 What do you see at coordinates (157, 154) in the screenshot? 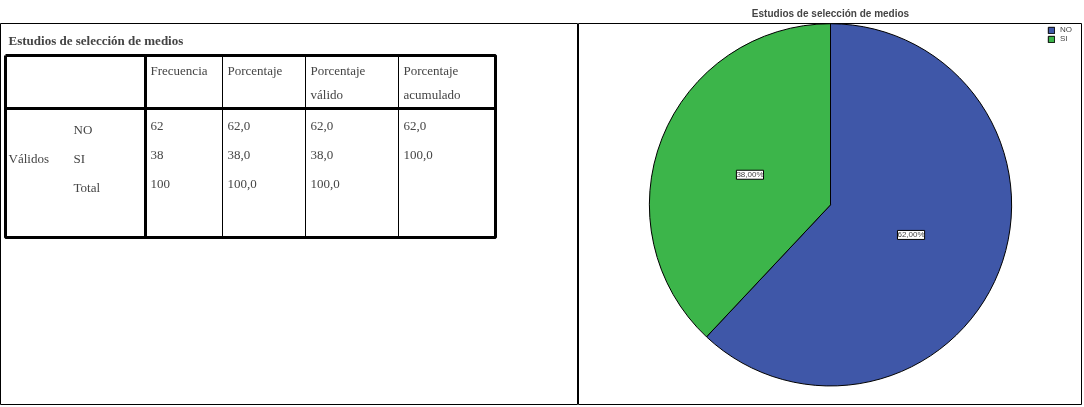
I see `text: 38` at bounding box center [157, 154].